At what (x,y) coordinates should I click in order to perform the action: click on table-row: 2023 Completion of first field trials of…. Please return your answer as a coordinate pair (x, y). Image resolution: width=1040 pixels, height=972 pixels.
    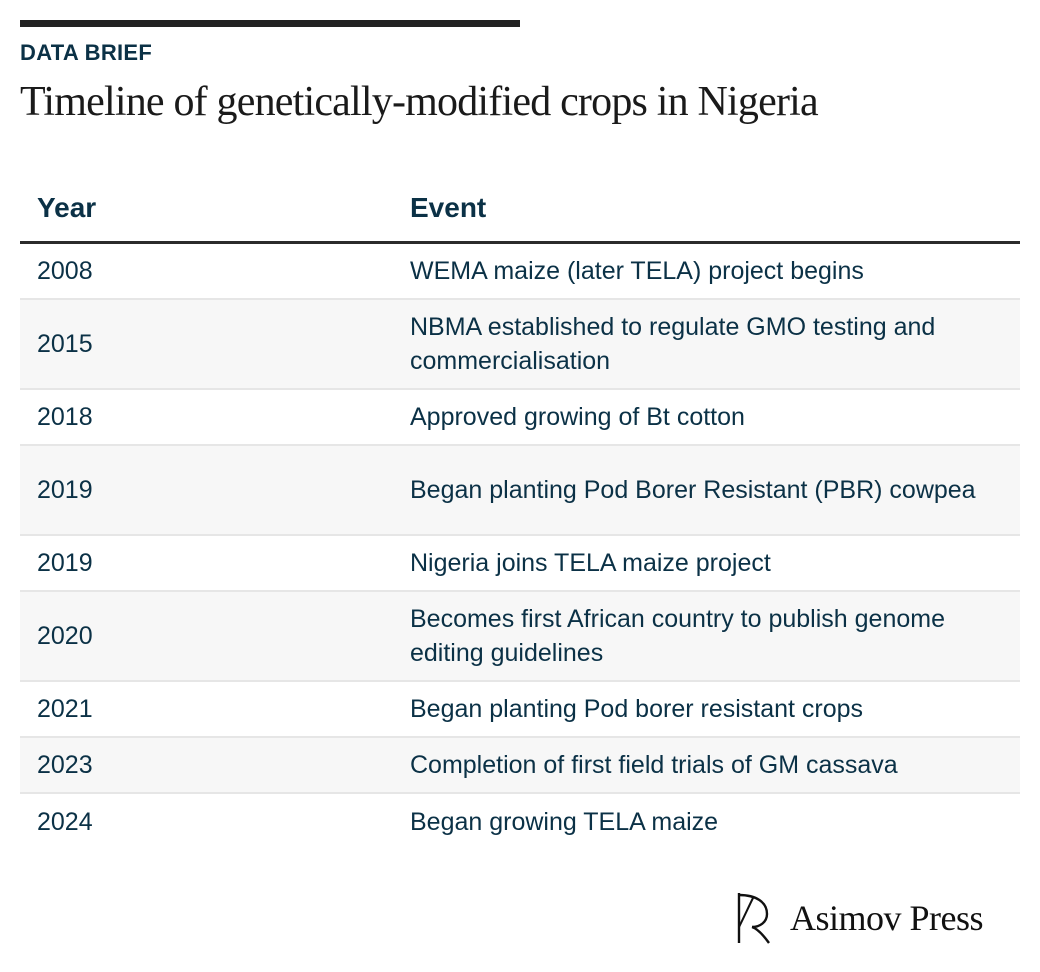
    Looking at the image, I should click on (520, 766).